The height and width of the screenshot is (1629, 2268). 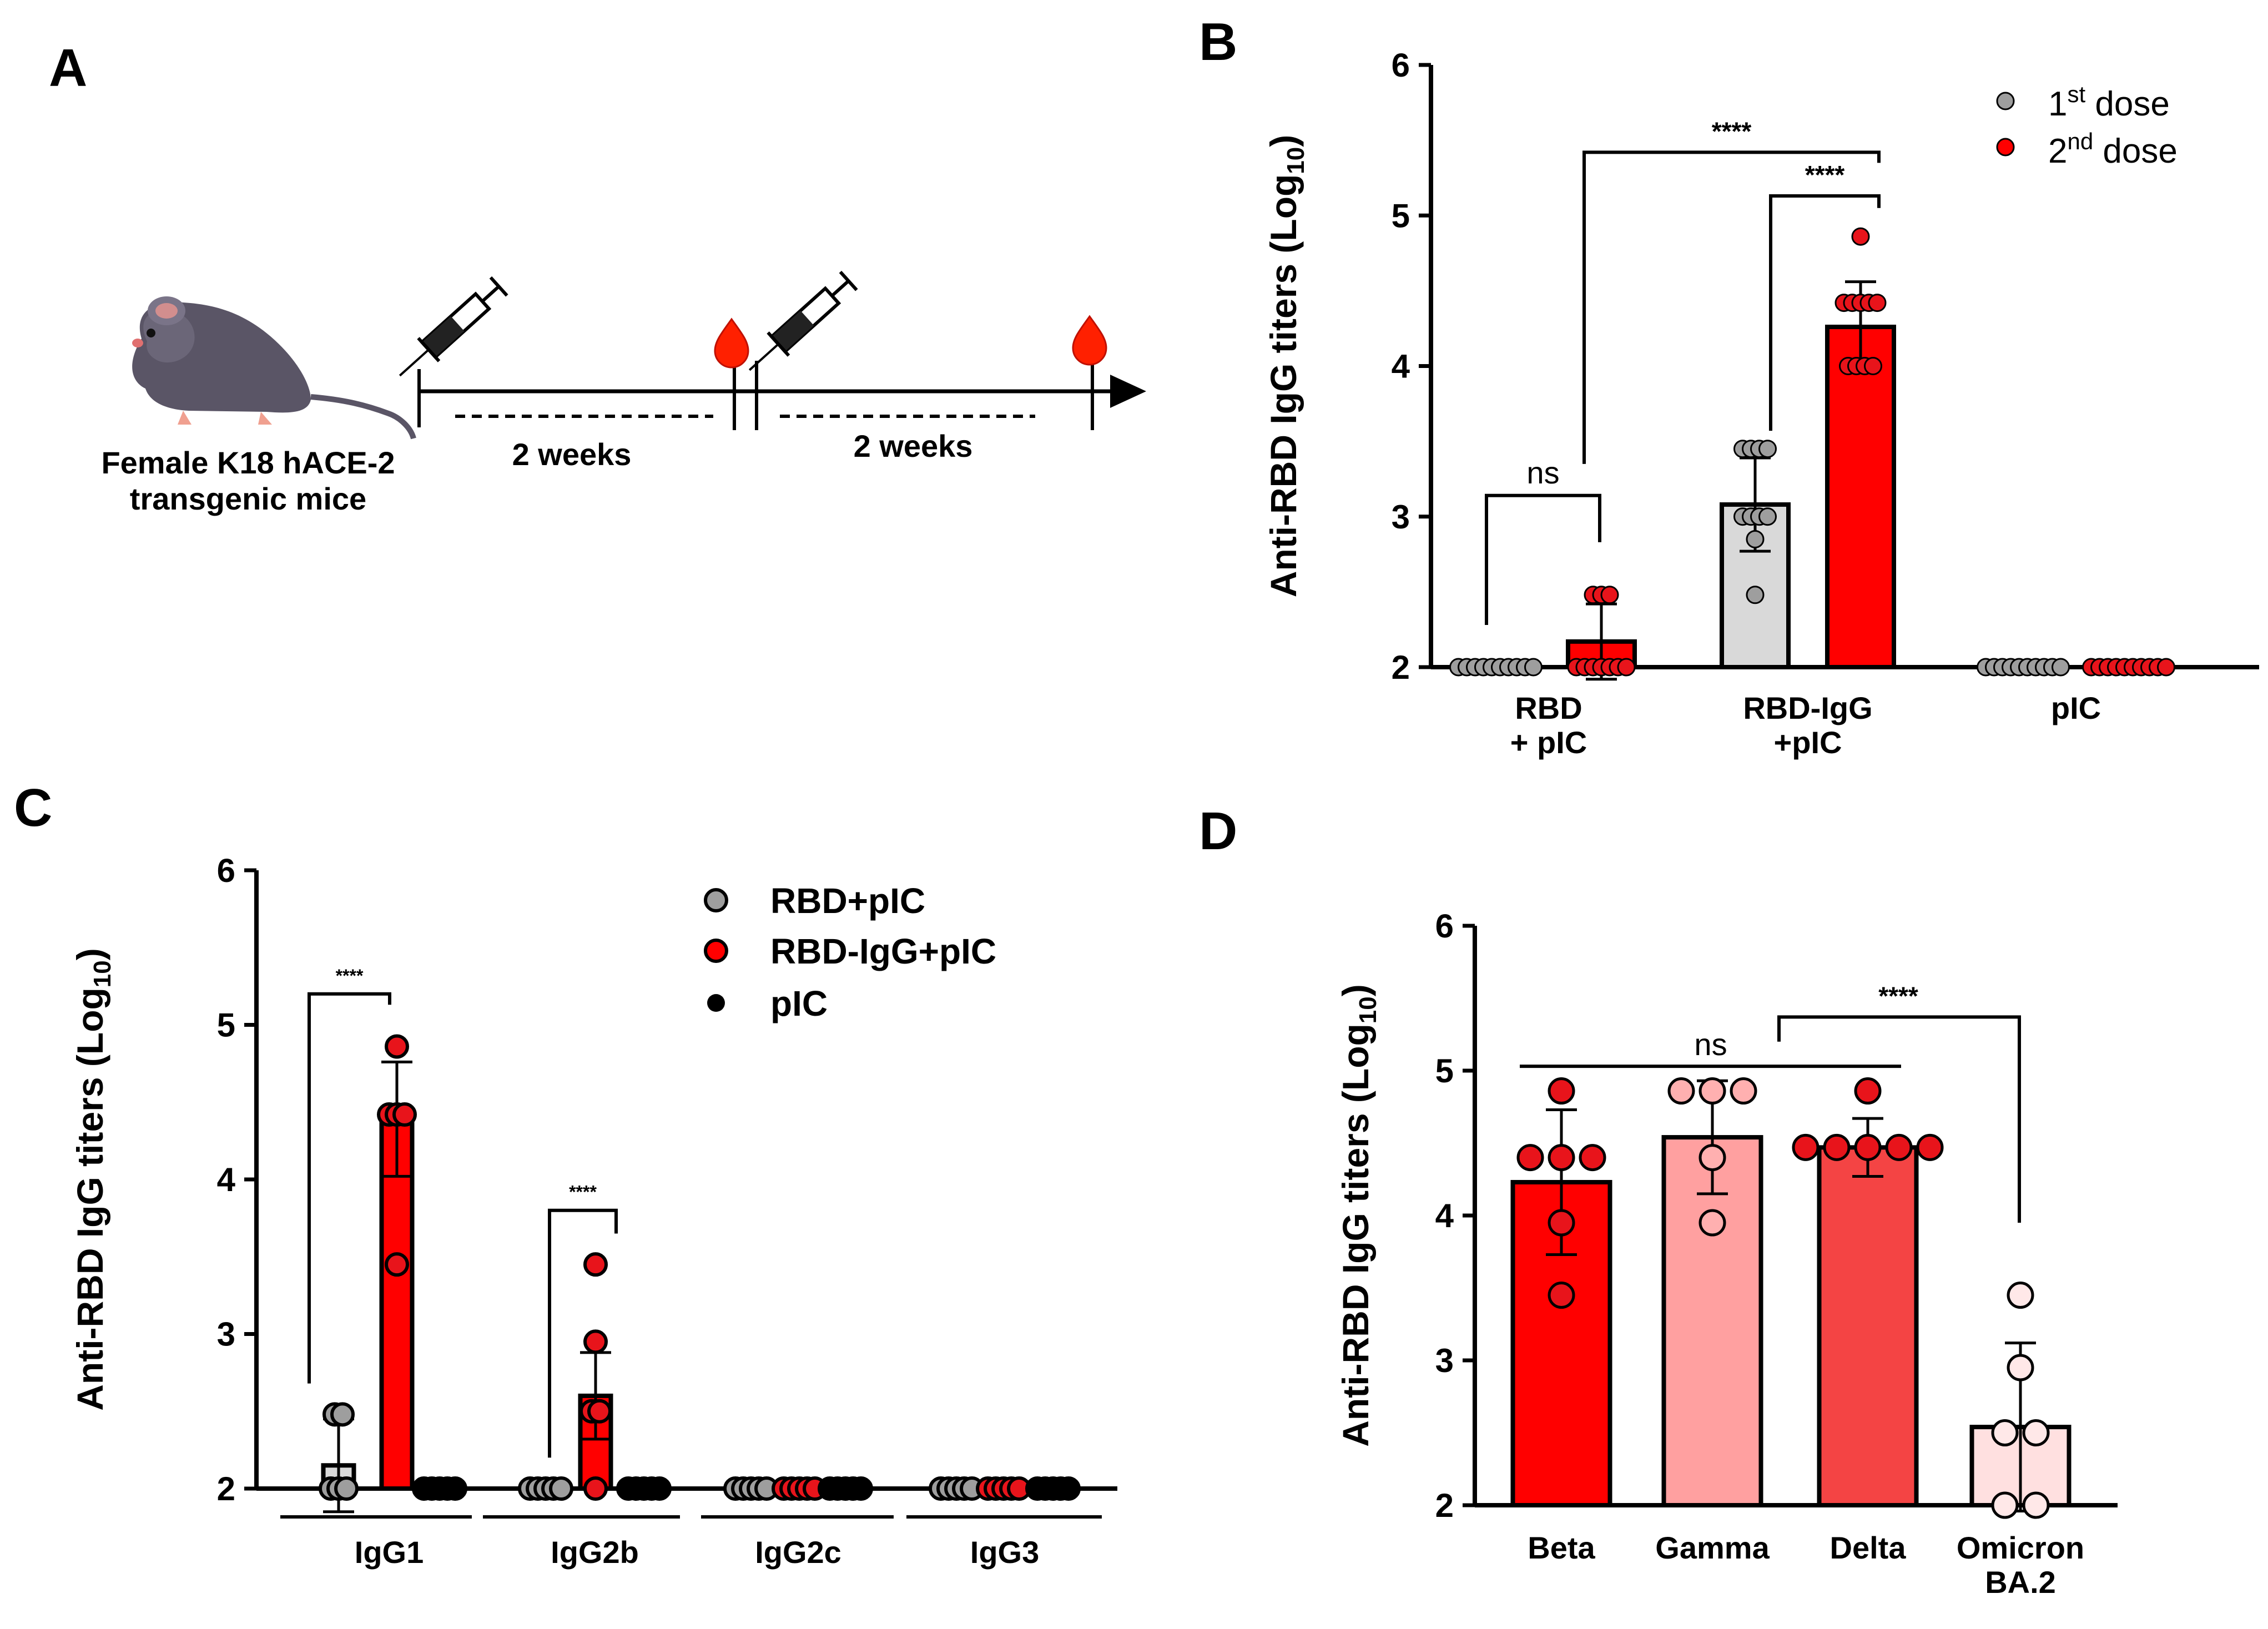 What do you see at coordinates (1561, 1547) in the screenshot?
I see `x-tick-label: Beta` at bounding box center [1561, 1547].